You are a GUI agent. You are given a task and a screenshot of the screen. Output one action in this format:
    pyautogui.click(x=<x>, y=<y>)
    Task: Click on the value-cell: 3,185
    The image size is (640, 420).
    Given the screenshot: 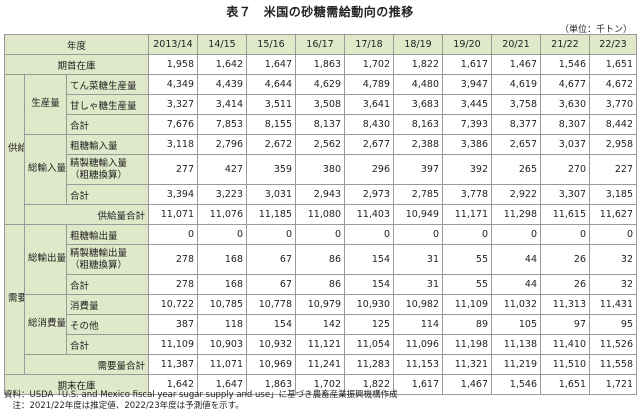 What is the action you would take?
    pyautogui.click(x=613, y=194)
    